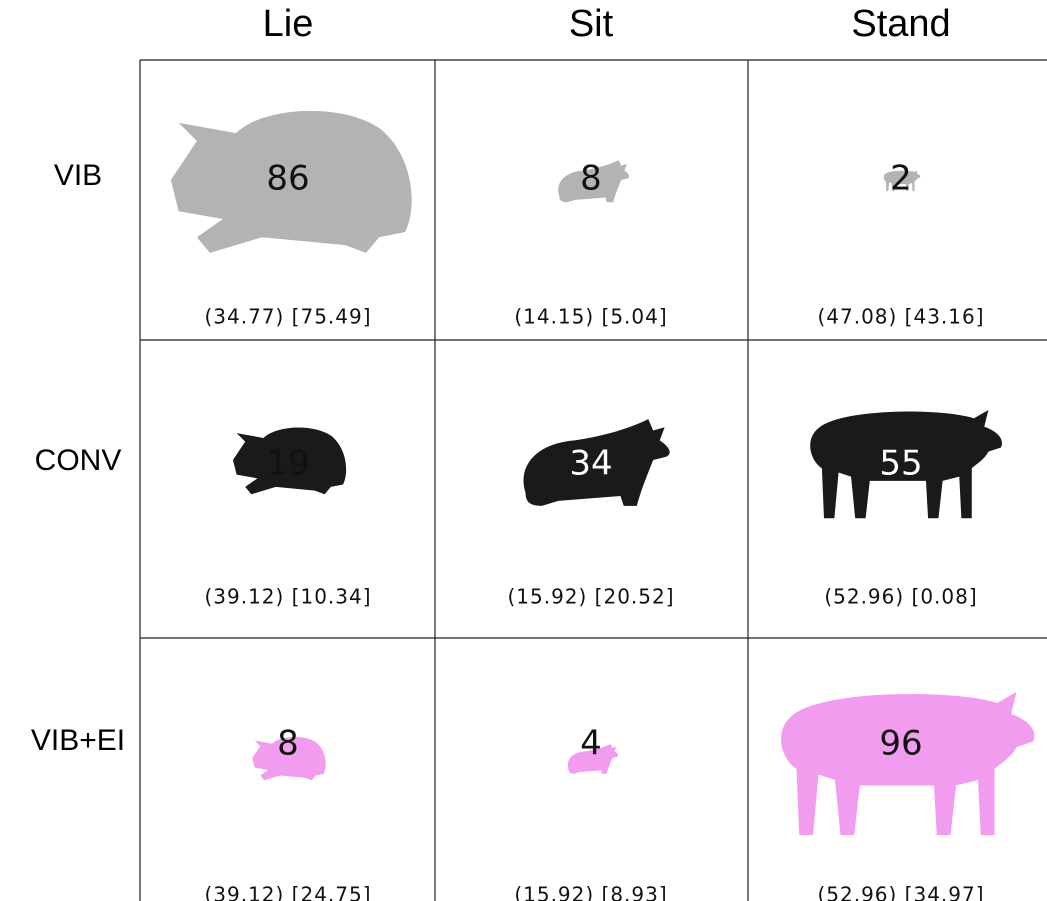  What do you see at coordinates (591, 744) in the screenshot?
I see `cell-value: 4` at bounding box center [591, 744].